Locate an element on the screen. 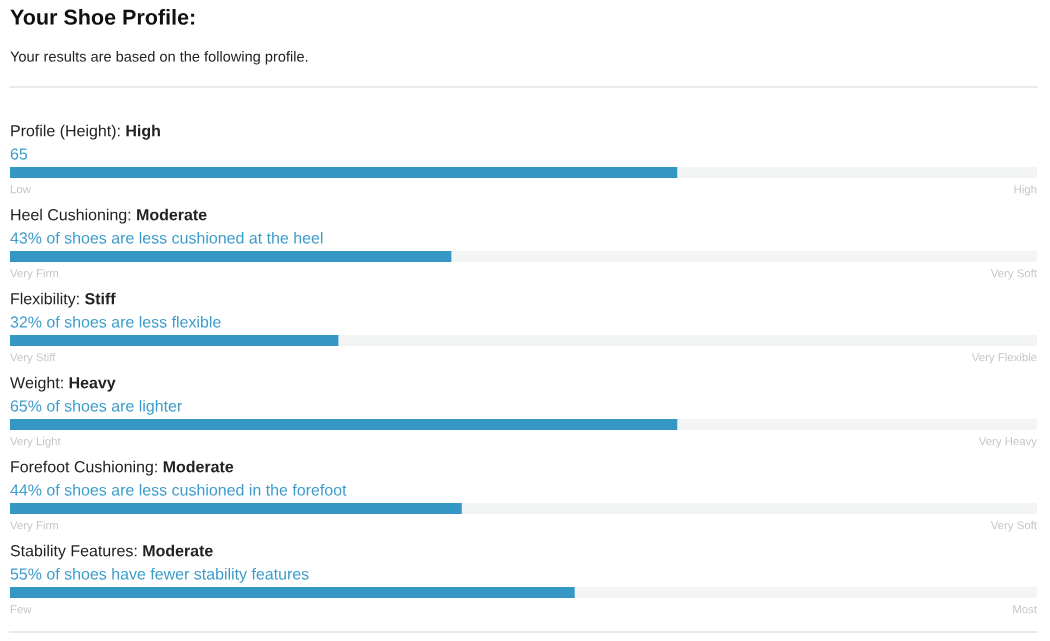 Image resolution: width=1050 pixels, height=641 pixels. annotation: Very Light is located at coordinates (35, 442).